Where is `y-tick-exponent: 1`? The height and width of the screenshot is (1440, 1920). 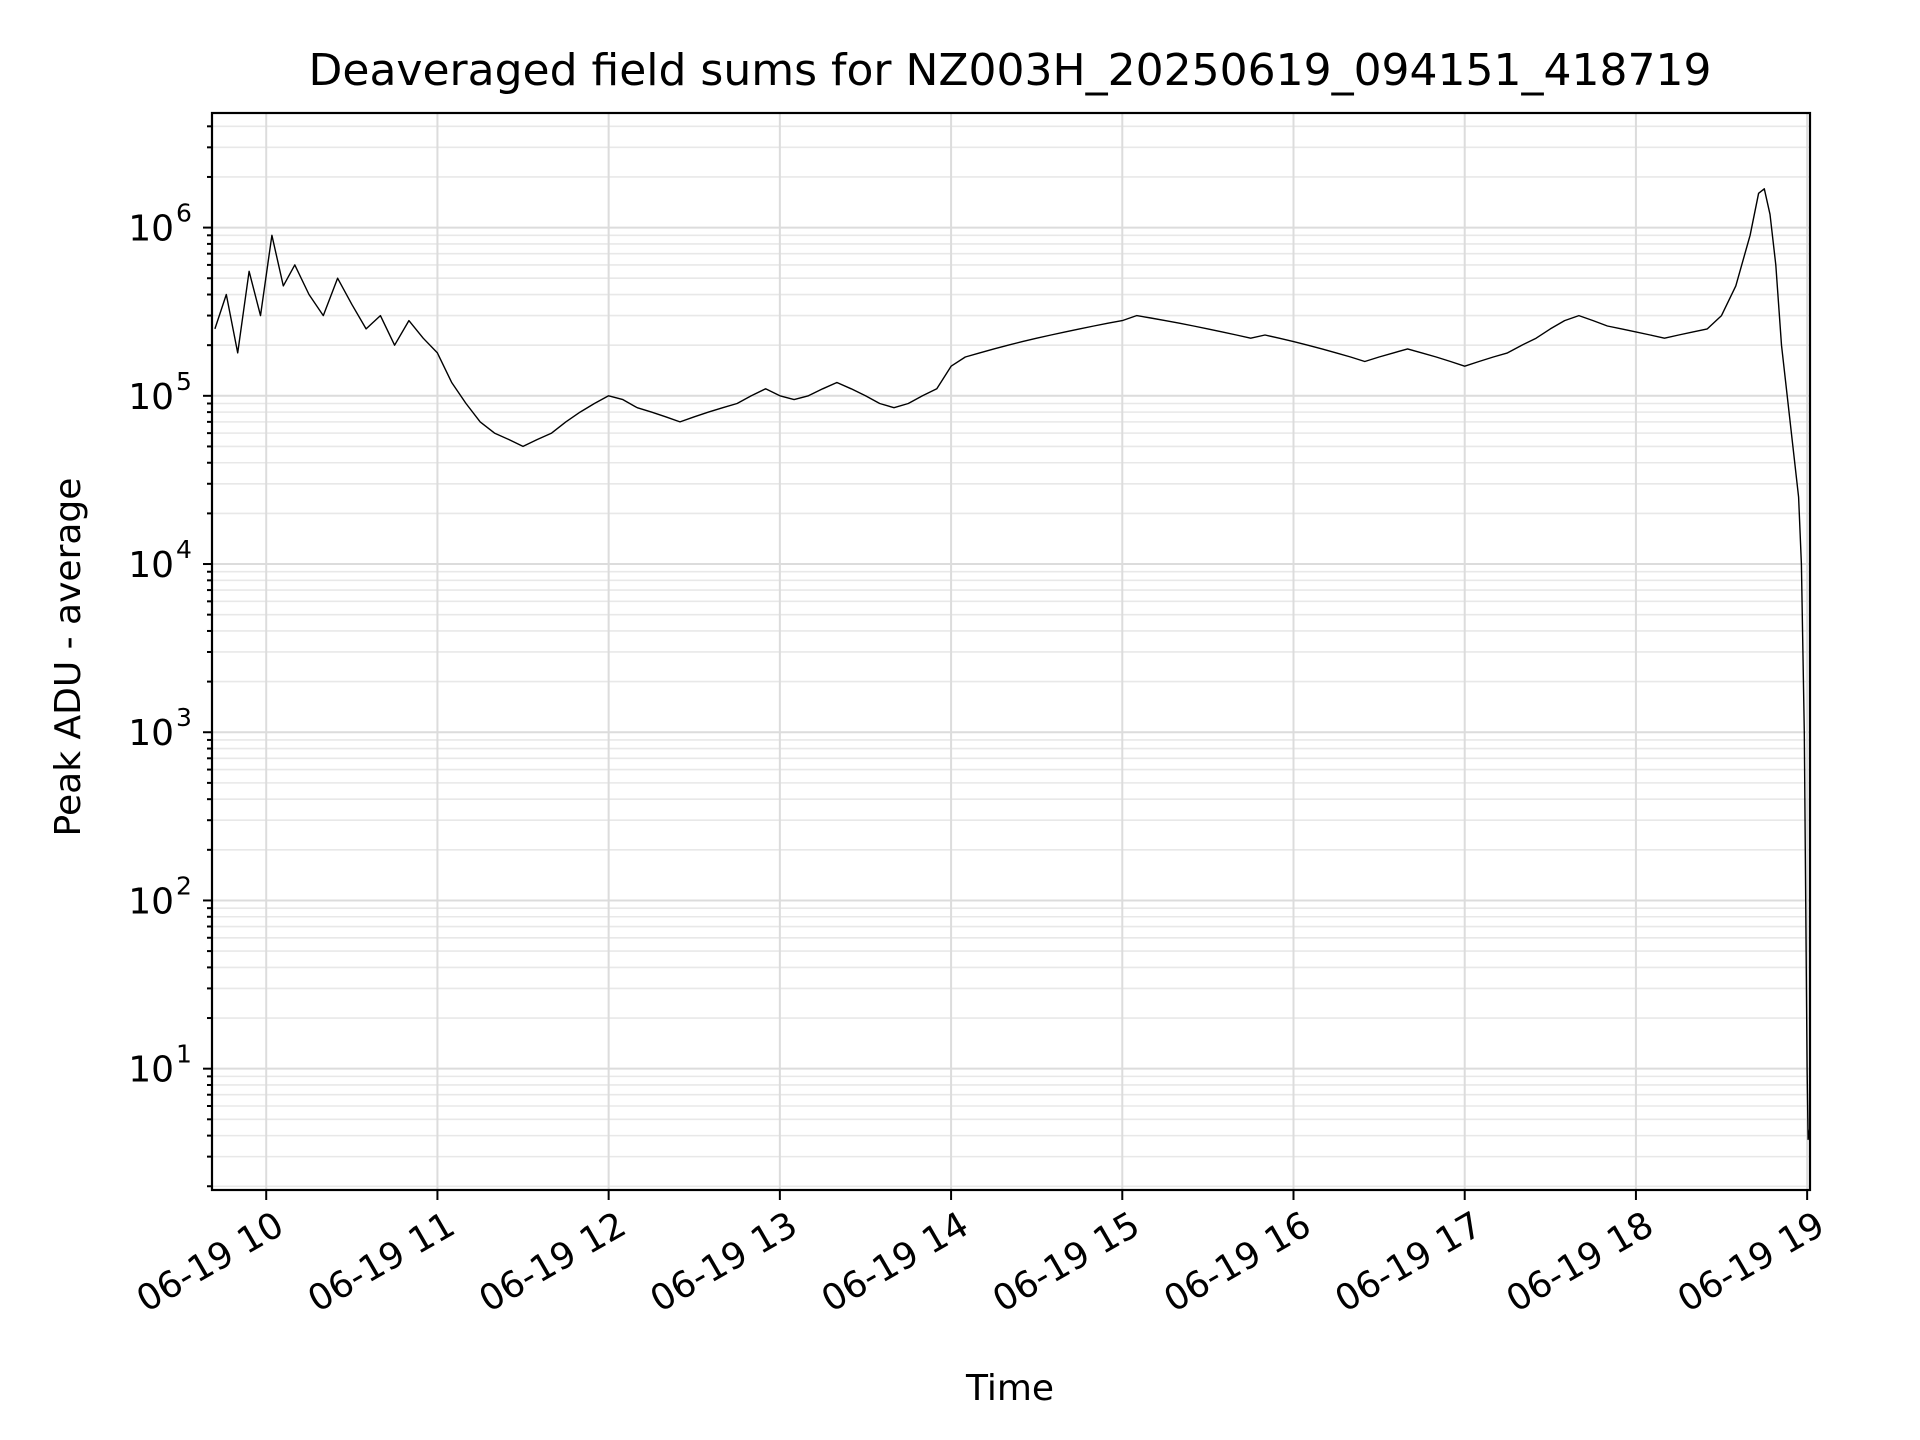 y-tick-exponent: 1 is located at coordinates (184, 1054).